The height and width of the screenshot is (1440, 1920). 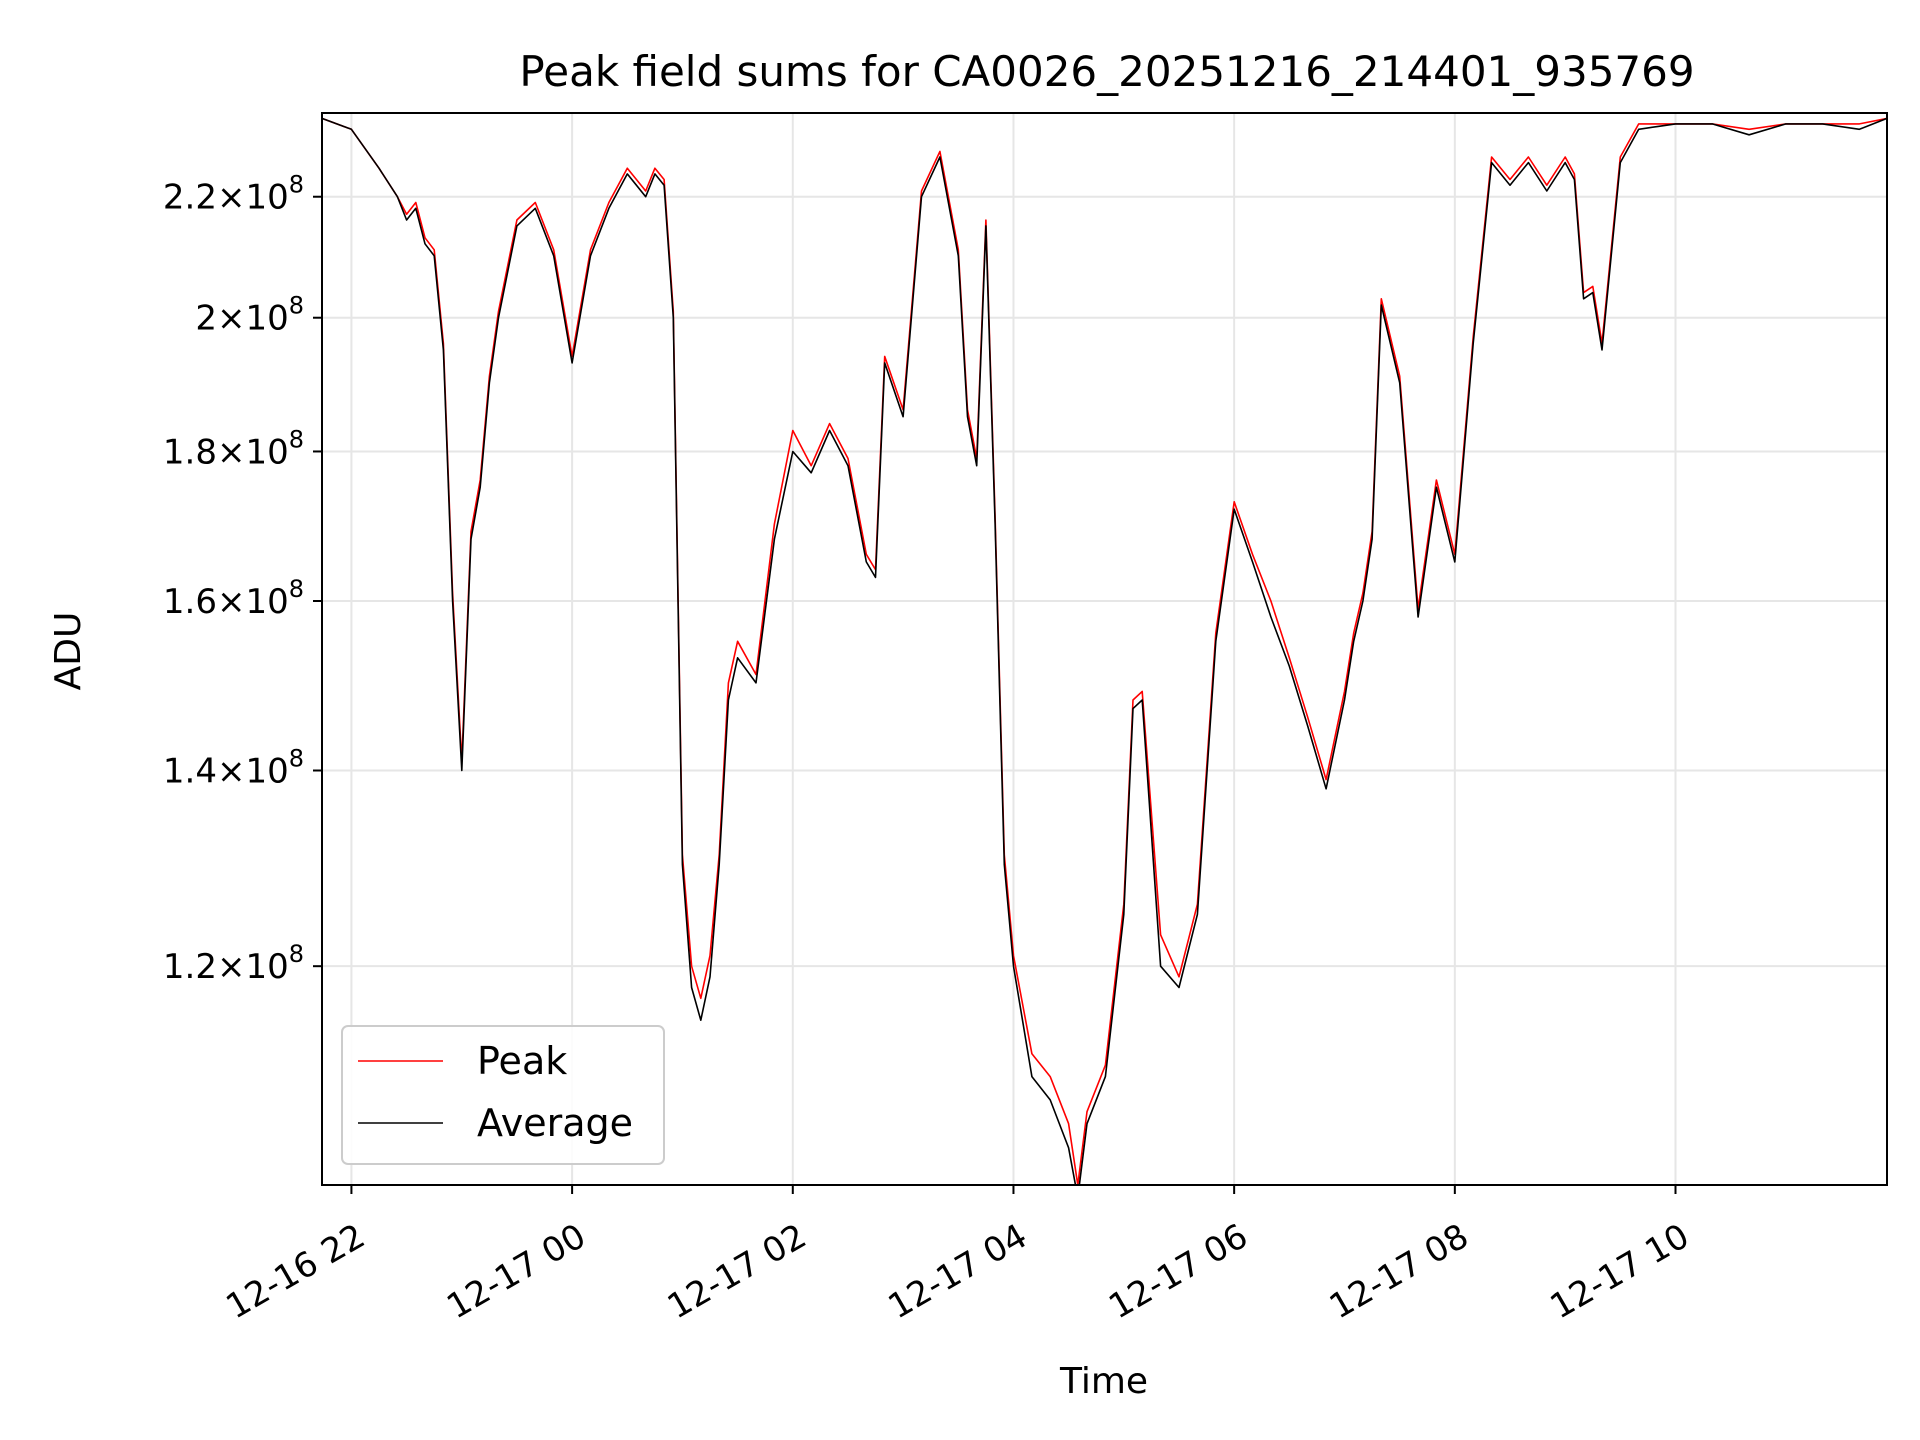 What do you see at coordinates (1103, 1381) in the screenshot?
I see `x-axis-label: Time` at bounding box center [1103, 1381].